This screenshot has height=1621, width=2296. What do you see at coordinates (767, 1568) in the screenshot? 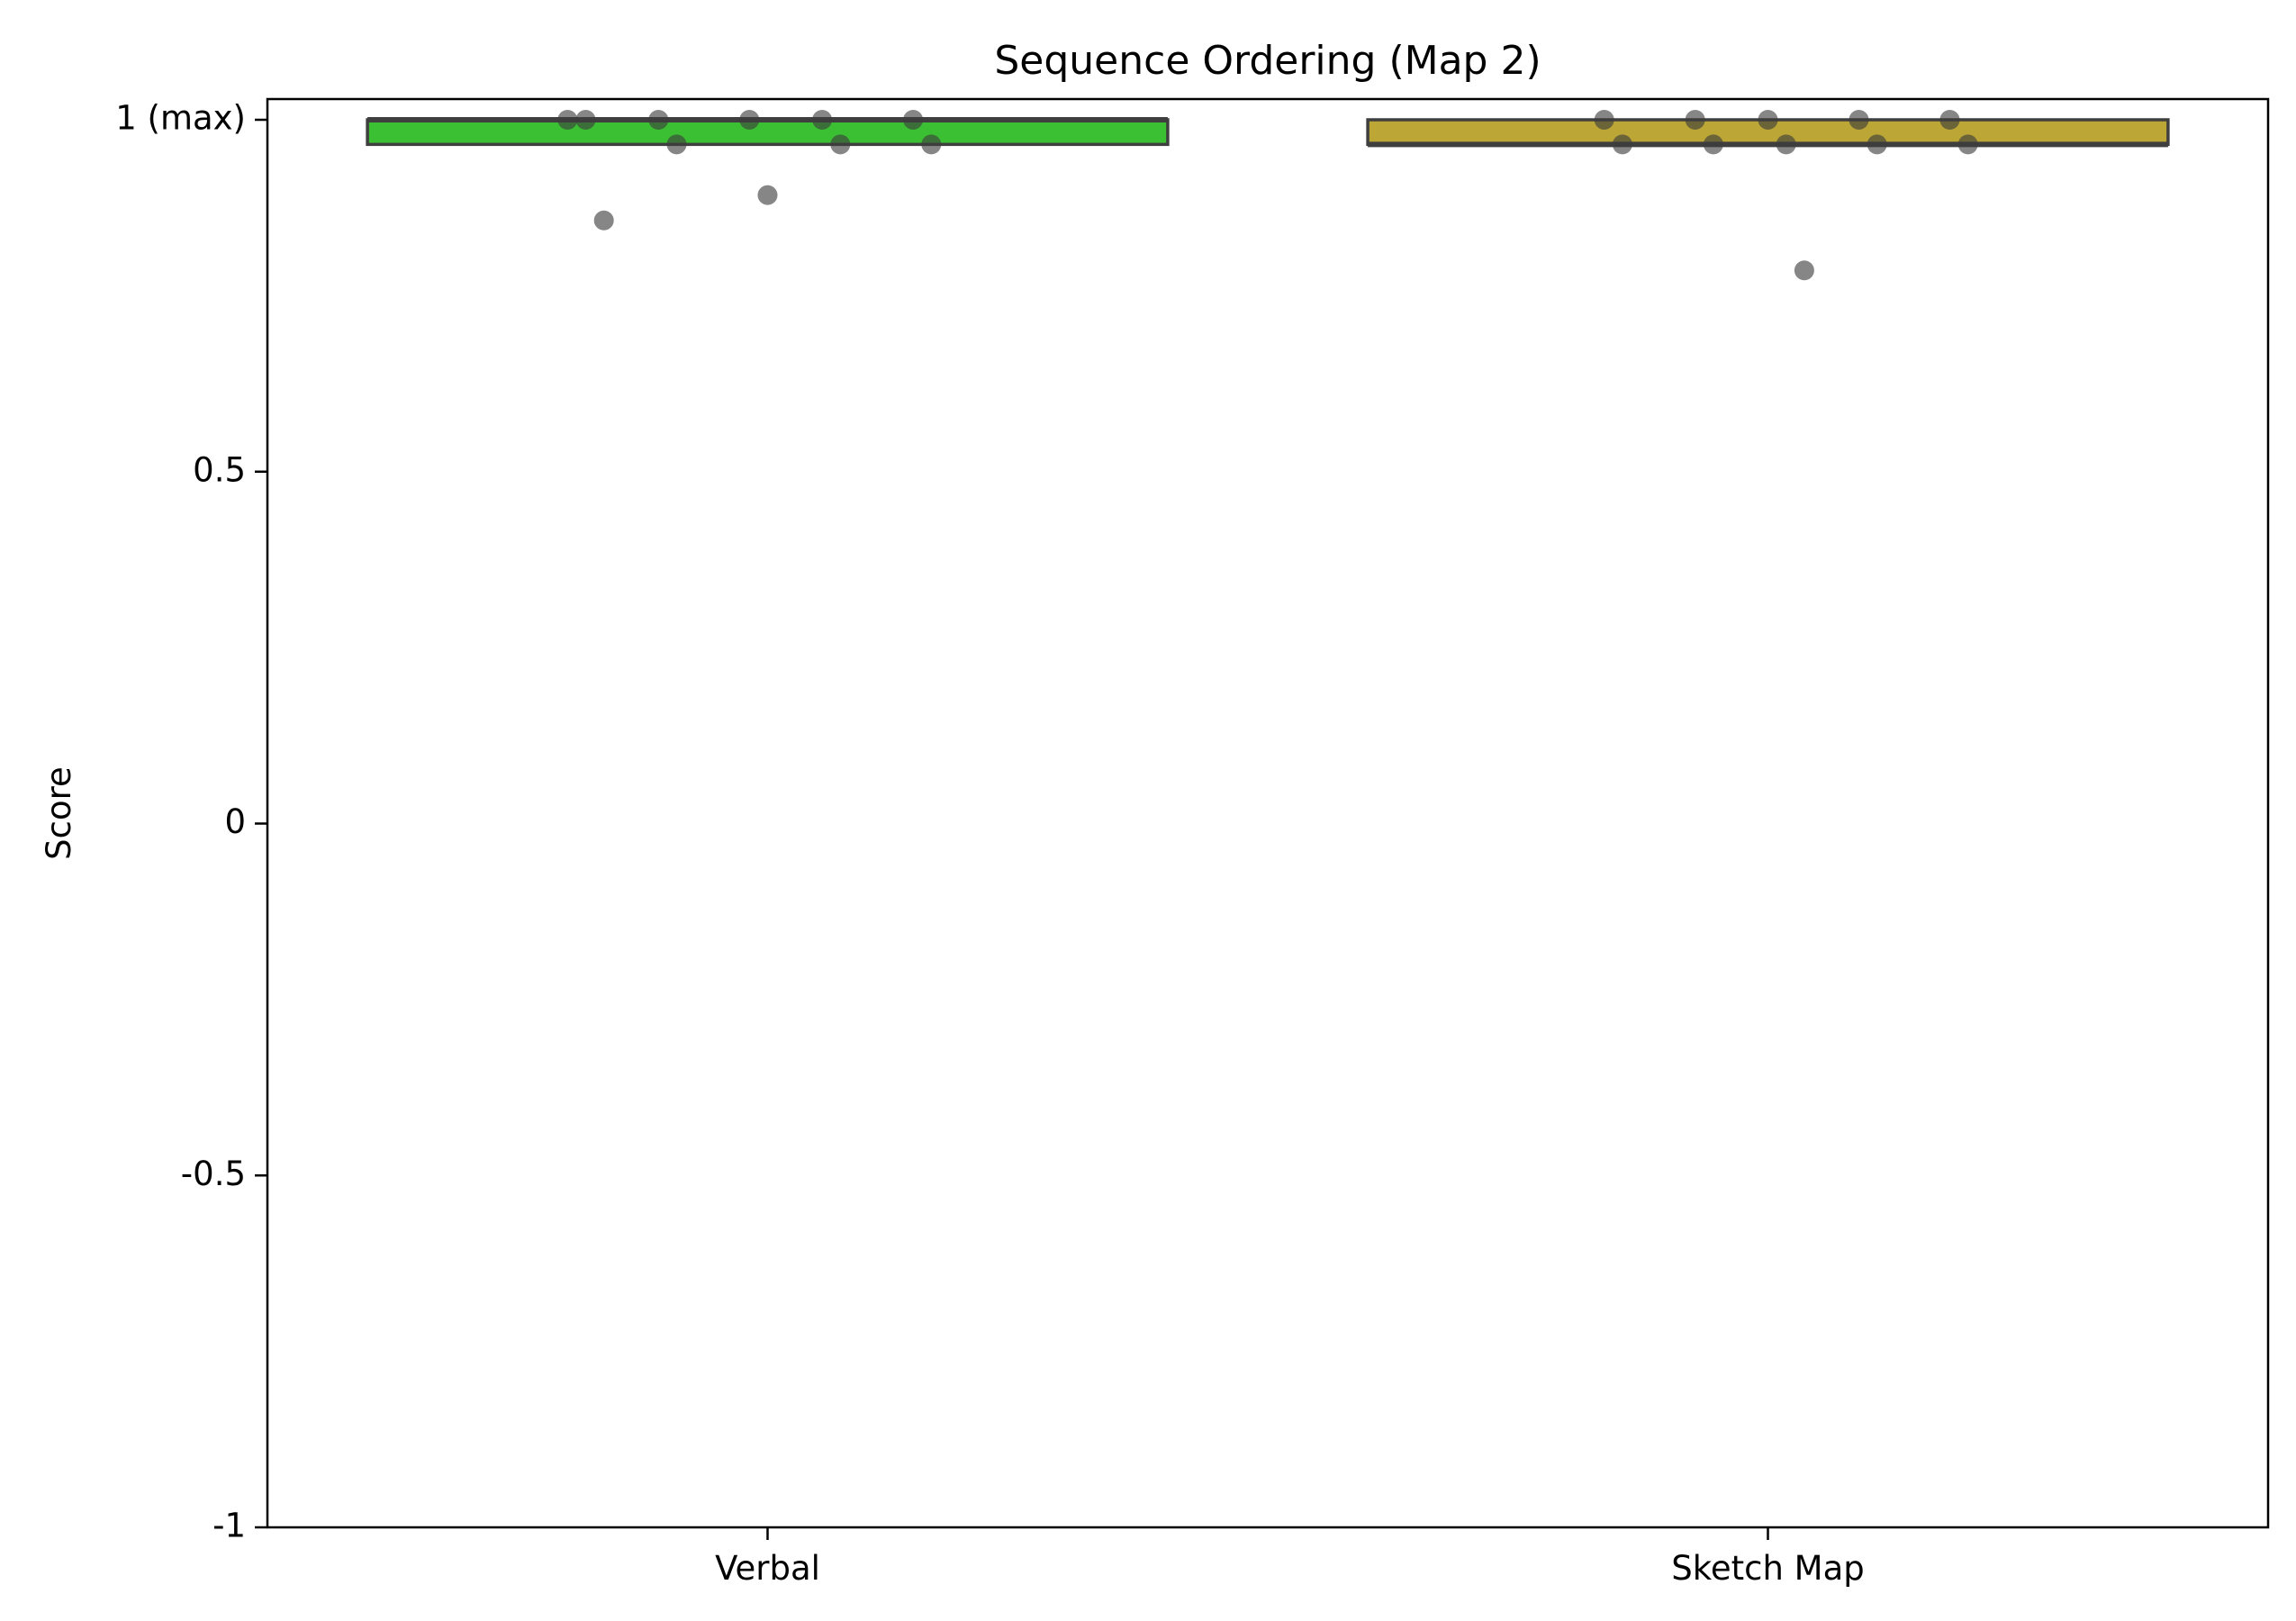
I see `x-tick-label: Verbal` at bounding box center [767, 1568].